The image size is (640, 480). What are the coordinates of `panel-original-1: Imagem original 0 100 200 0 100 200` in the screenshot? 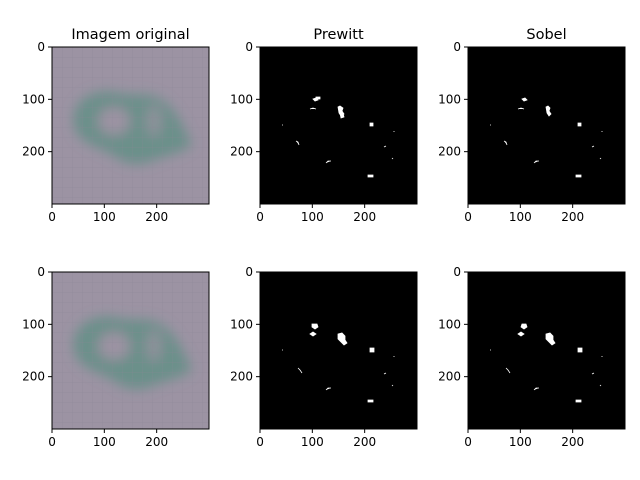 It's located at (116, 125).